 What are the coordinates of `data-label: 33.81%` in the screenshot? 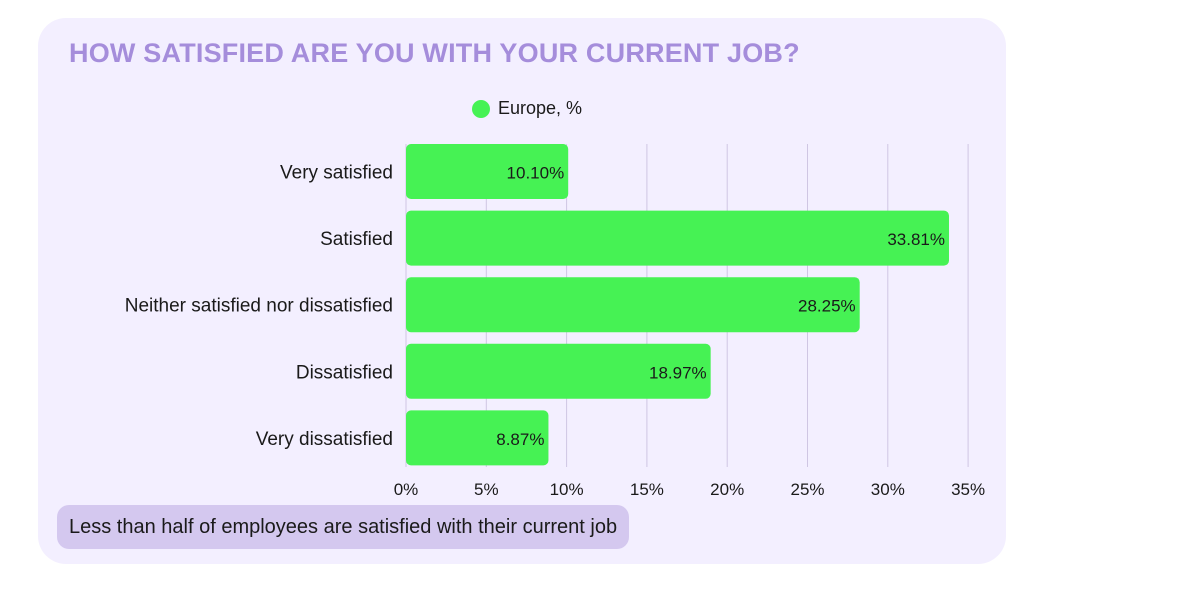 It's located at (916, 239).